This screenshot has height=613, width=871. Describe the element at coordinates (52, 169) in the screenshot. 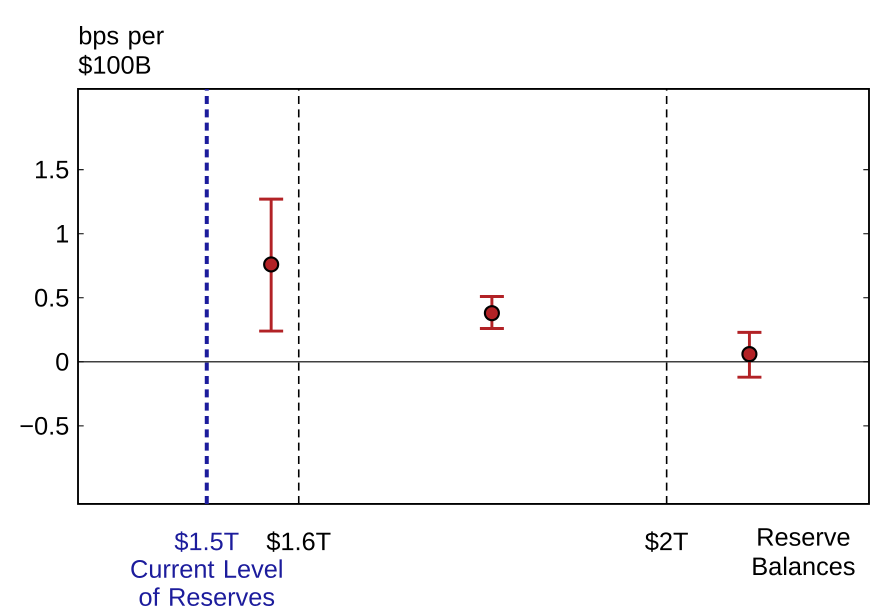

I see `y-tick-label: 1.5` at that location.